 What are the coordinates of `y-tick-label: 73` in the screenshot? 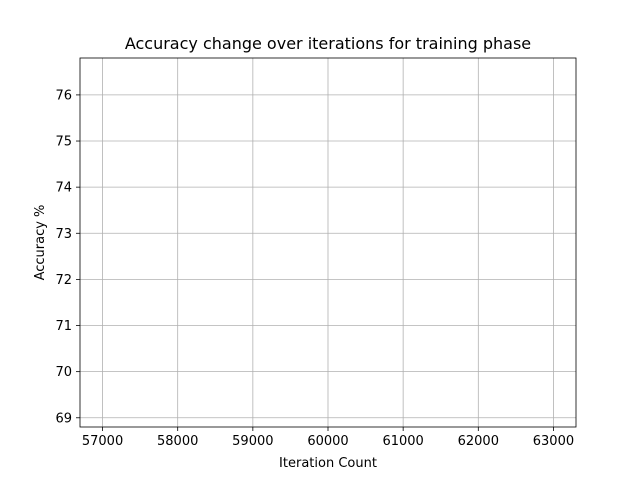 It's located at (63, 234).